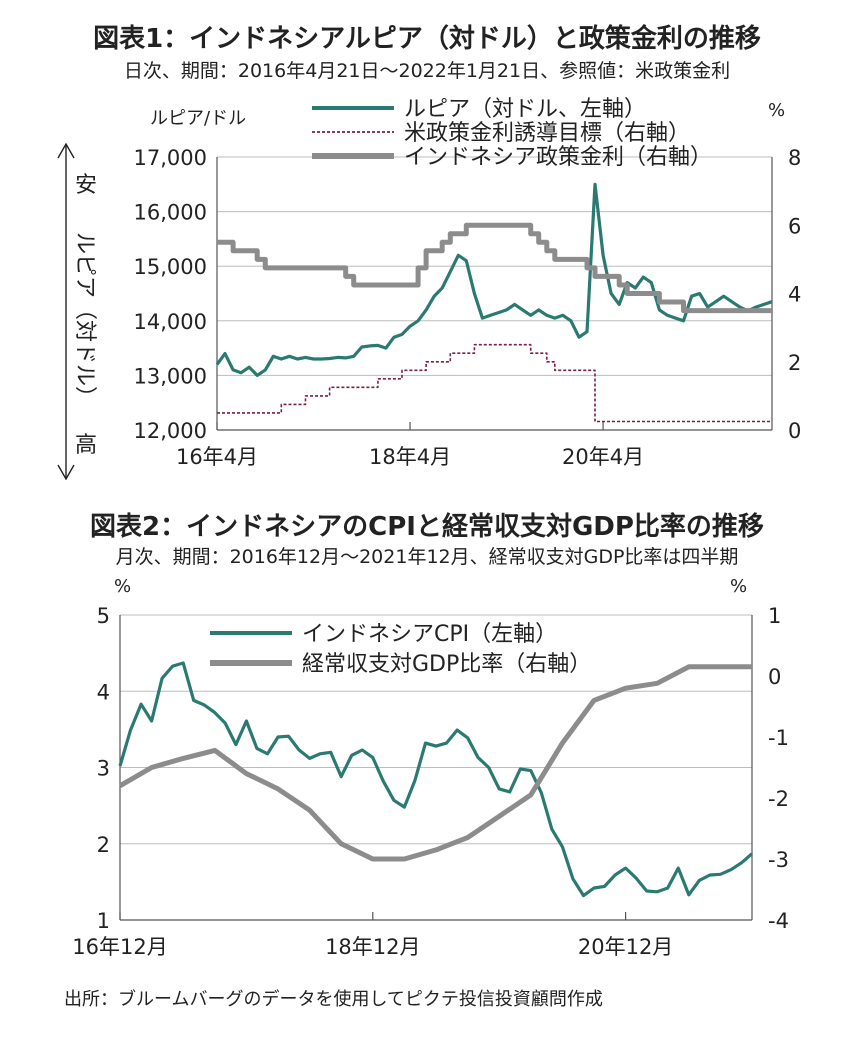  Describe the element at coordinates (170, 376) in the screenshot. I see `y-left-tick-label: 13,000` at that location.